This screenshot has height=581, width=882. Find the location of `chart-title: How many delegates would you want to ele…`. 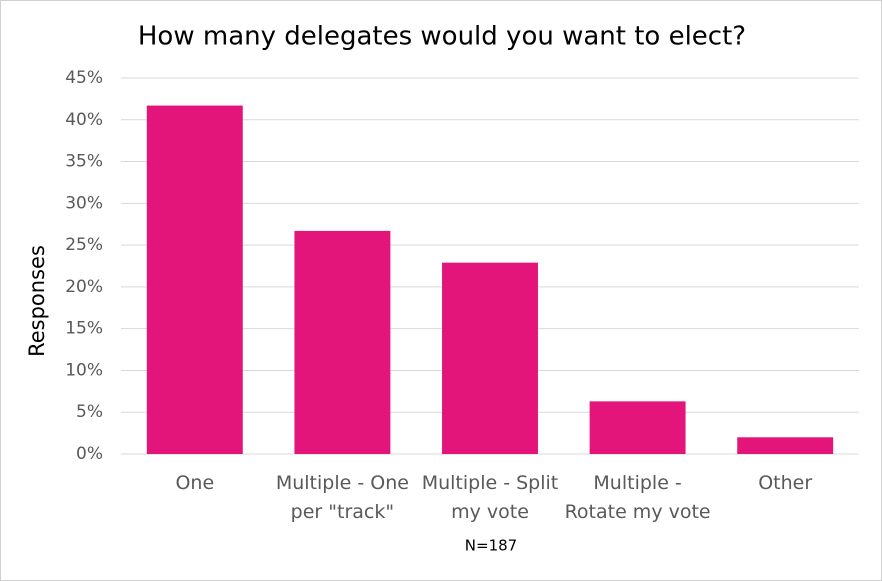

chart-title: How many delegates would you want to ele… is located at coordinates (442, 37).